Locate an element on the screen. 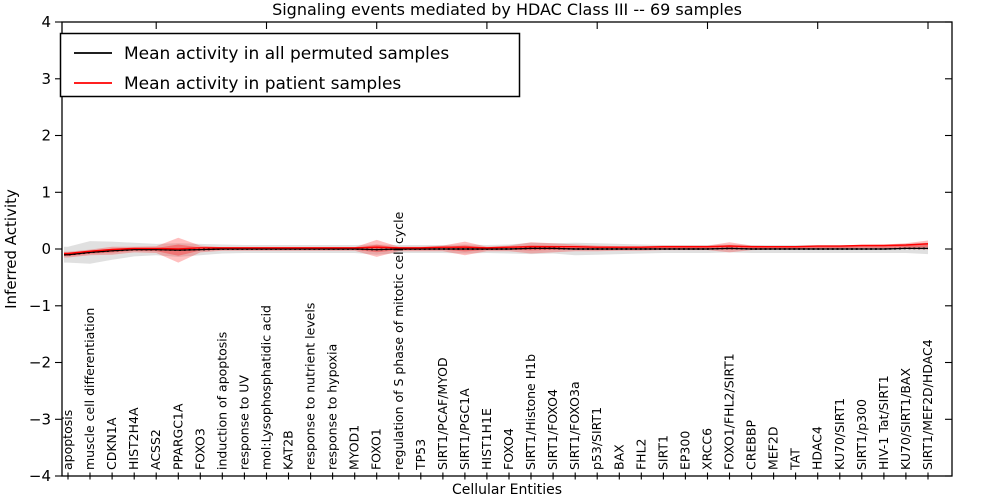 This screenshot has height=500, width=1000. x-tick-label: response to nutrient levels is located at coordinates (310, 386).